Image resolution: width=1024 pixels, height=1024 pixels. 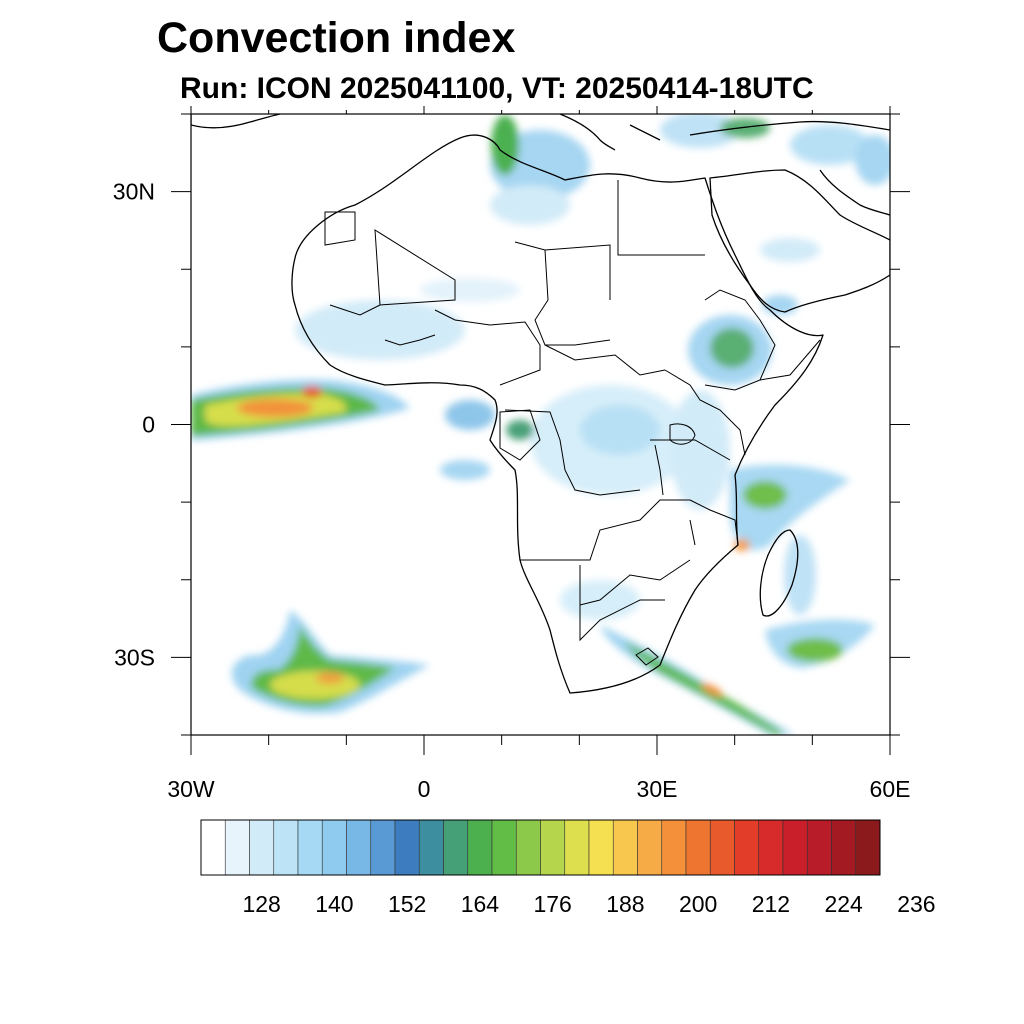 I want to click on chad-sudan-border, so click(x=572, y=297).